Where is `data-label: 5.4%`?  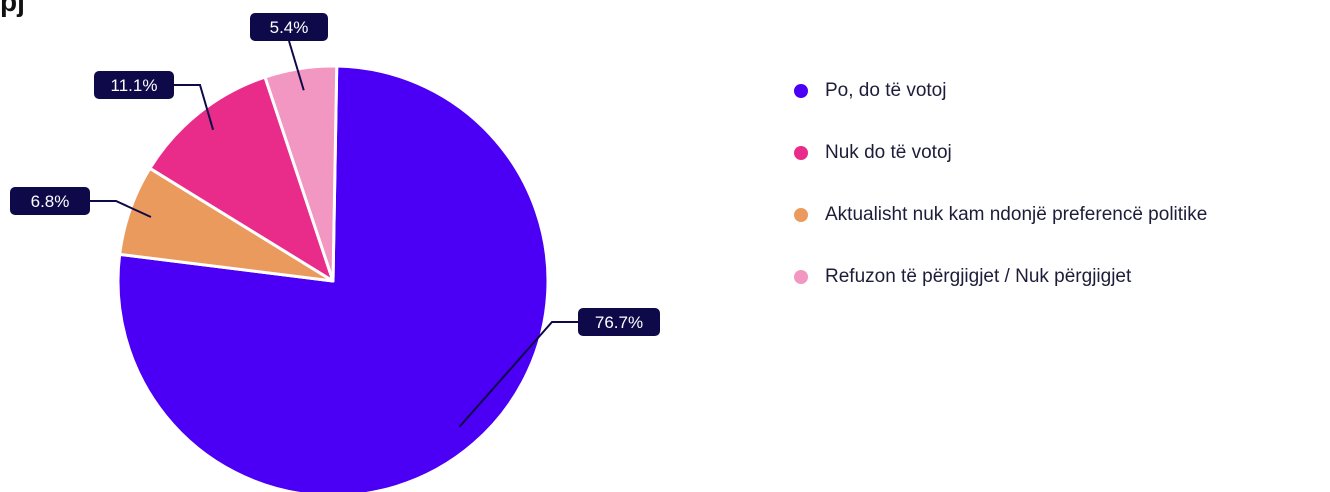
data-label: 5.4% is located at coordinates (289, 27).